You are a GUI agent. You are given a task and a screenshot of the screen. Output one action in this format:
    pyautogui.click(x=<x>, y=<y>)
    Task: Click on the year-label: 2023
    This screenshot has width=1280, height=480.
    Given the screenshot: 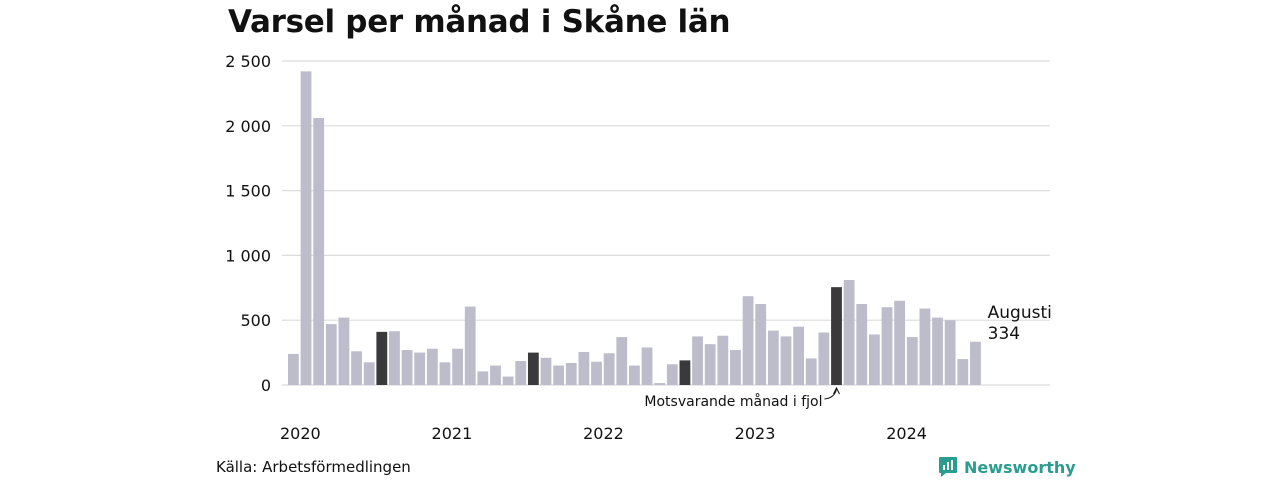 What is the action you would take?
    pyautogui.click(x=755, y=433)
    